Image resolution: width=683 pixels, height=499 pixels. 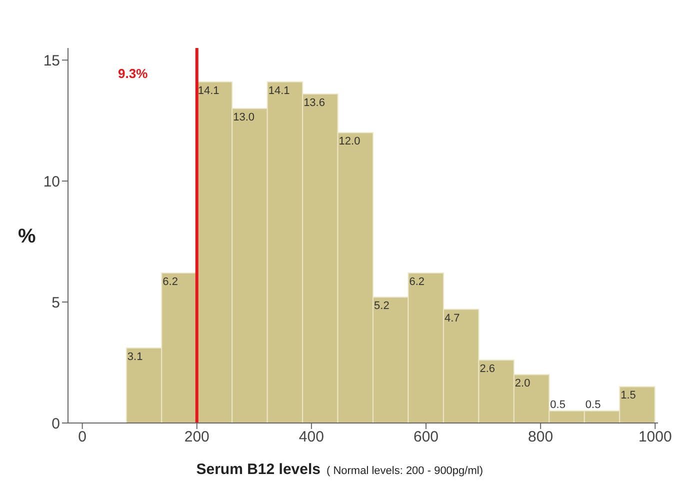 What do you see at coordinates (135, 357) in the screenshot?
I see `data-label: 3.1` at bounding box center [135, 357].